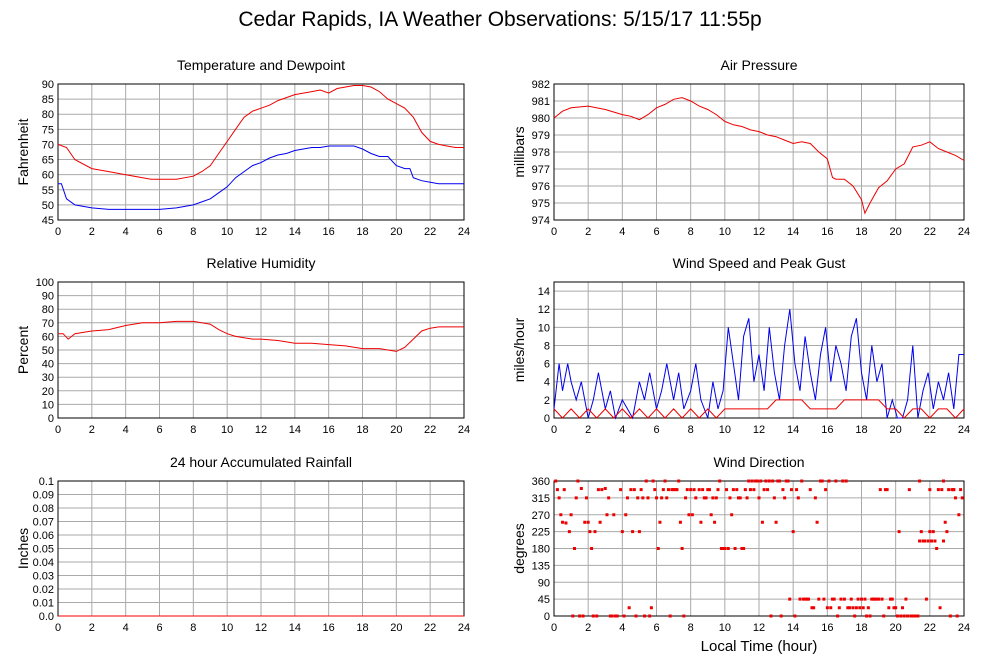  Describe the element at coordinates (43, 523) in the screenshot. I see `y-tick-label: 0.07` at that location.